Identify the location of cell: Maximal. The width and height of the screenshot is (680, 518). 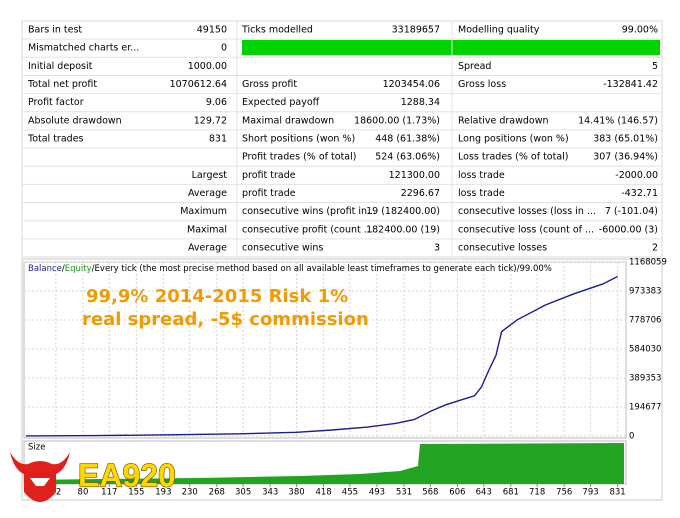
(207, 229).